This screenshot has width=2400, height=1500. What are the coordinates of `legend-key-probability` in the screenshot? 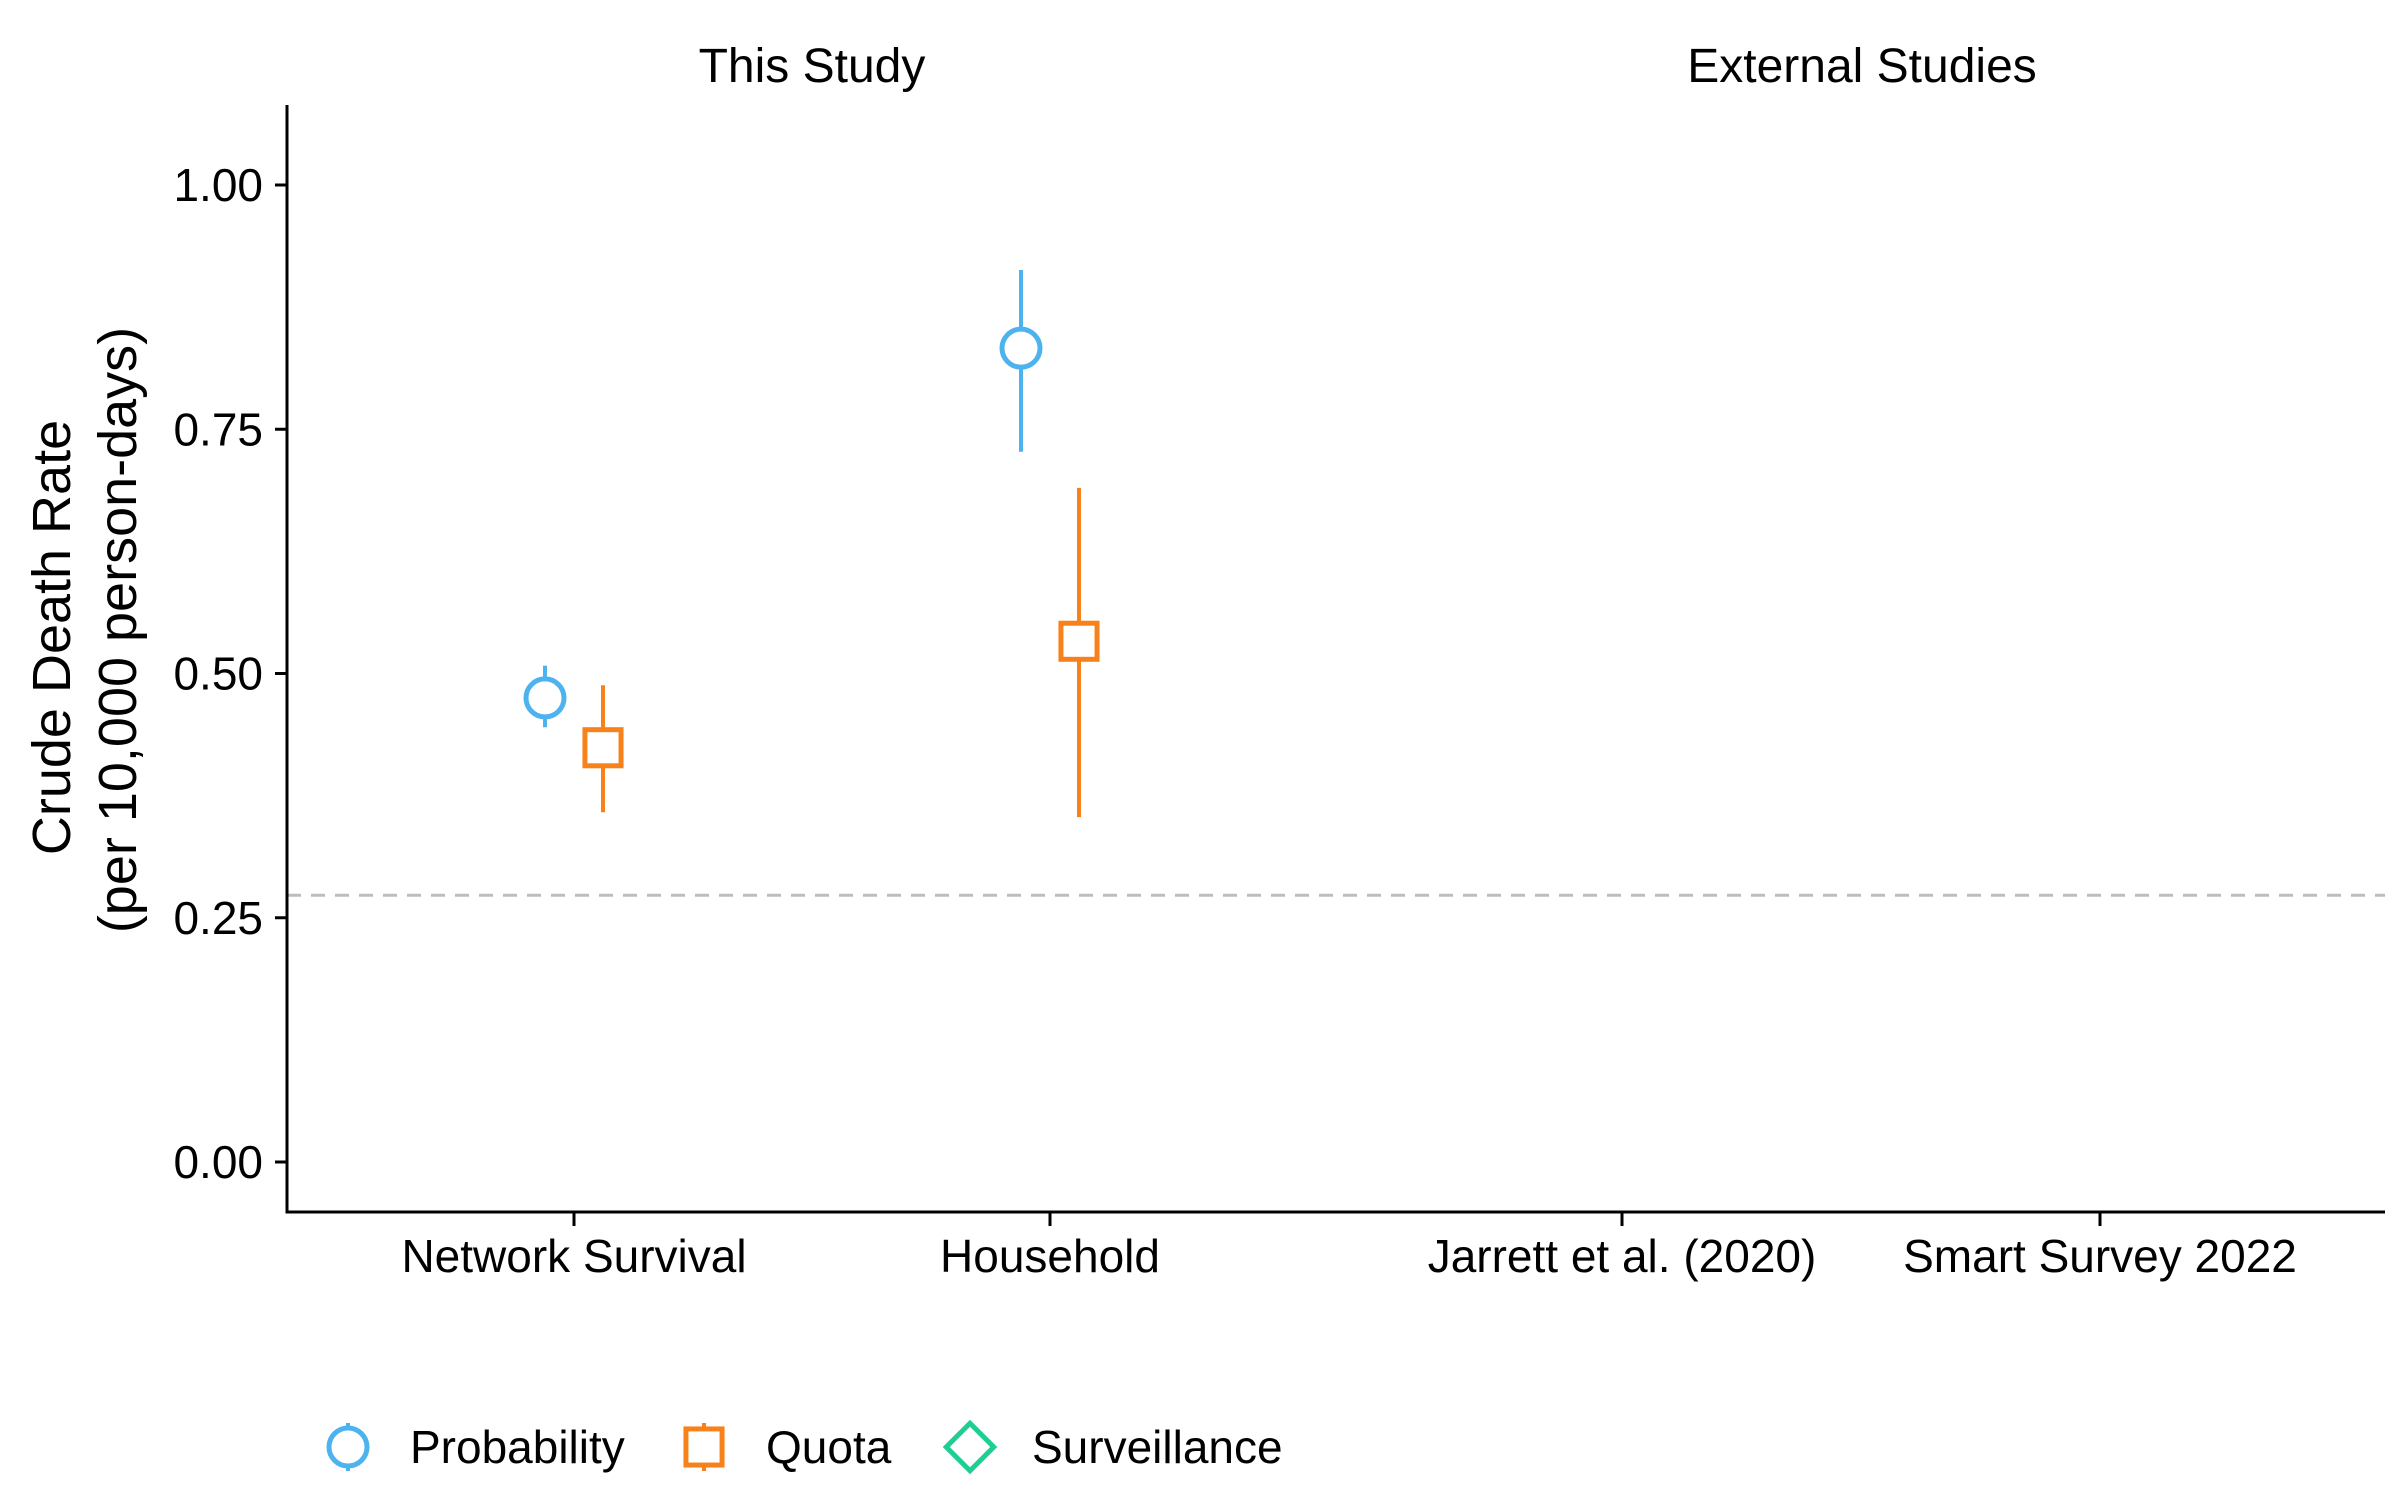 It's located at (348, 1447).